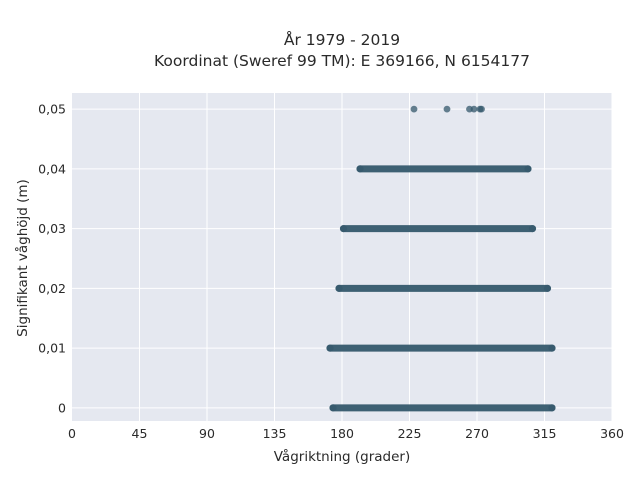  I want to click on x-axis-ticks: 0 45 90 135 180 225 270 315 360, so click(346, 433).